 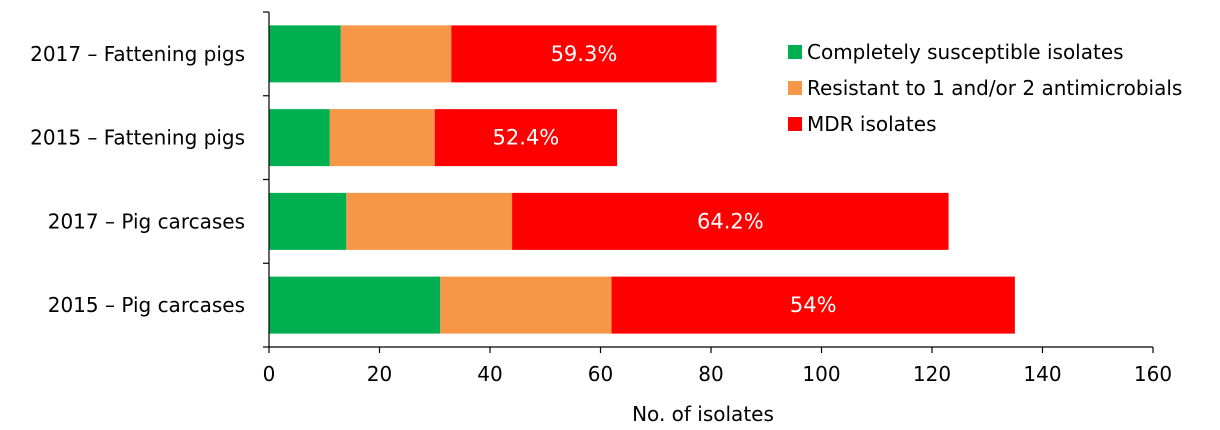 I want to click on x-tick-label: 20, so click(x=379, y=374).